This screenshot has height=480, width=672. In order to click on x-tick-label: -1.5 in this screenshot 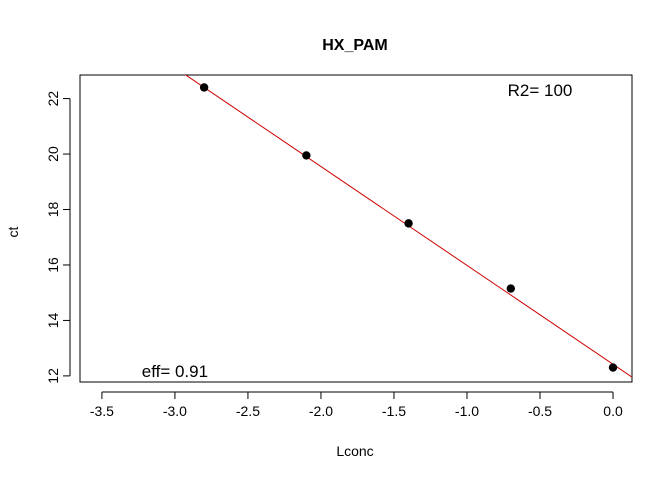, I will do `click(394, 411)`.